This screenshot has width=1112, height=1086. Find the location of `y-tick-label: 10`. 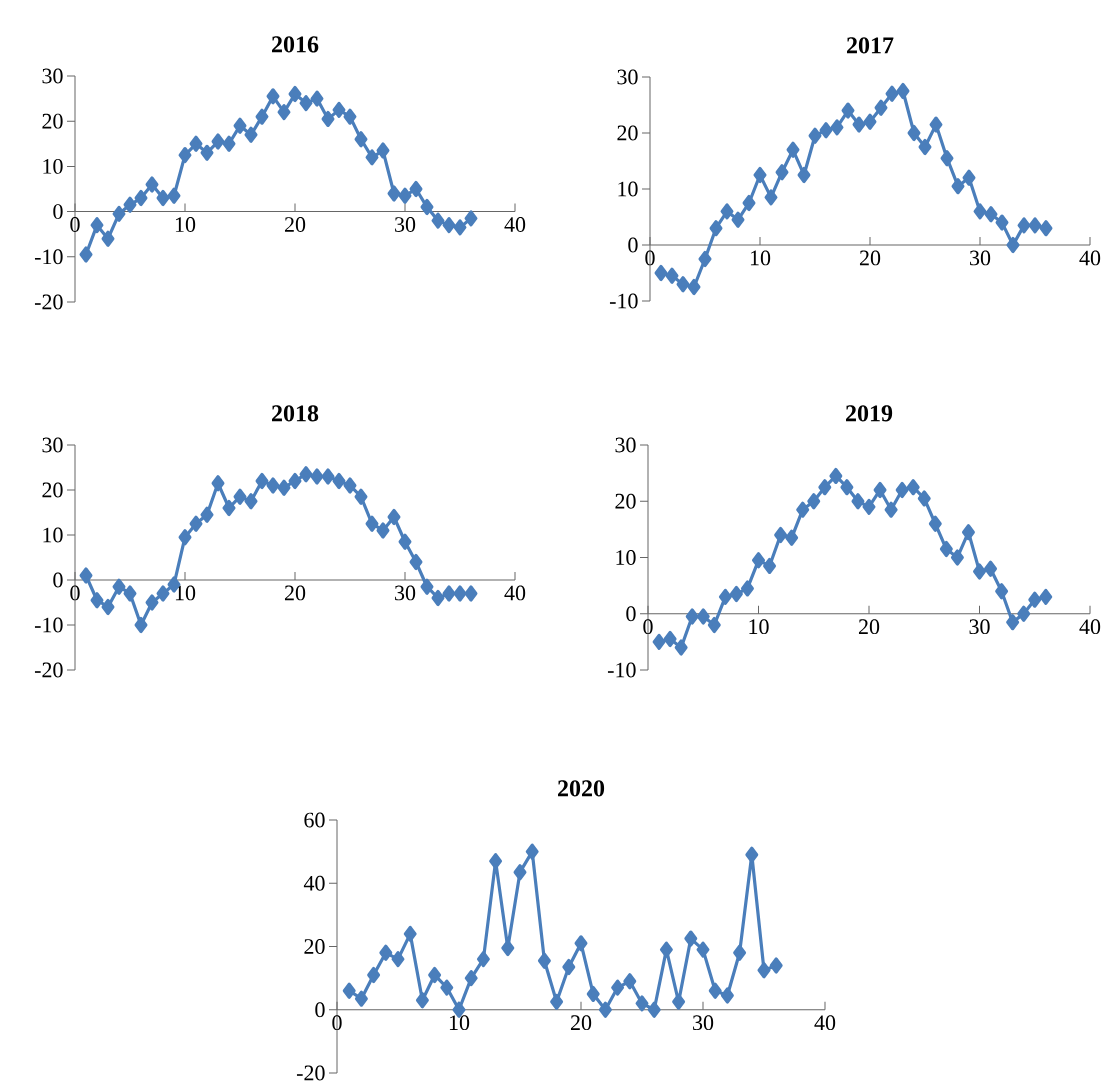

y-tick-label: 10 is located at coordinates (628, 189).